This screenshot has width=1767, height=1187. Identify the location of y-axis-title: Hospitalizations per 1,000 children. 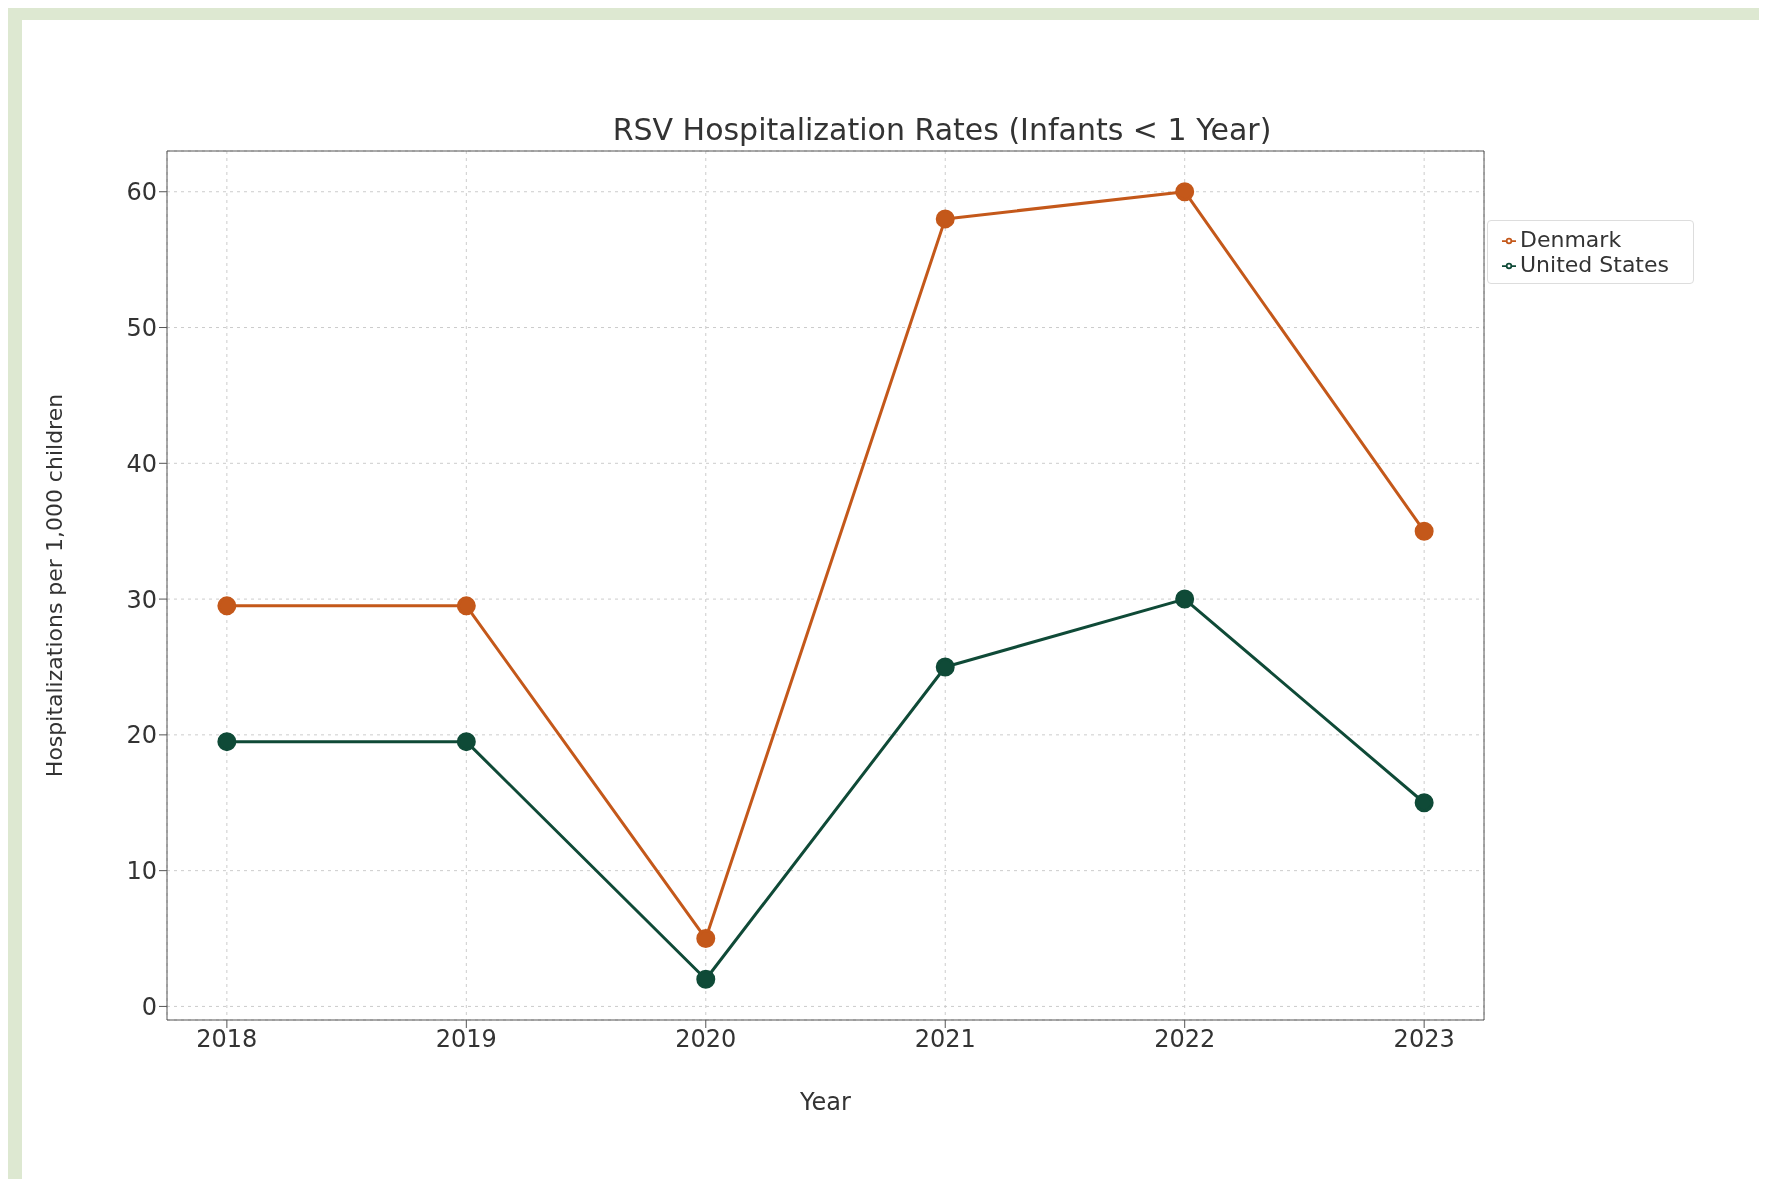
(54, 585).